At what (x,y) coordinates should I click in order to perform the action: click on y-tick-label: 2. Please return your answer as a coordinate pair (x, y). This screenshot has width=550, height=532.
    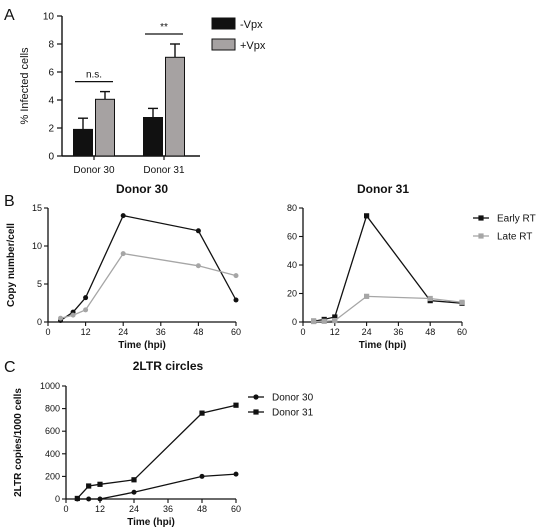
    Looking at the image, I should click on (51, 129).